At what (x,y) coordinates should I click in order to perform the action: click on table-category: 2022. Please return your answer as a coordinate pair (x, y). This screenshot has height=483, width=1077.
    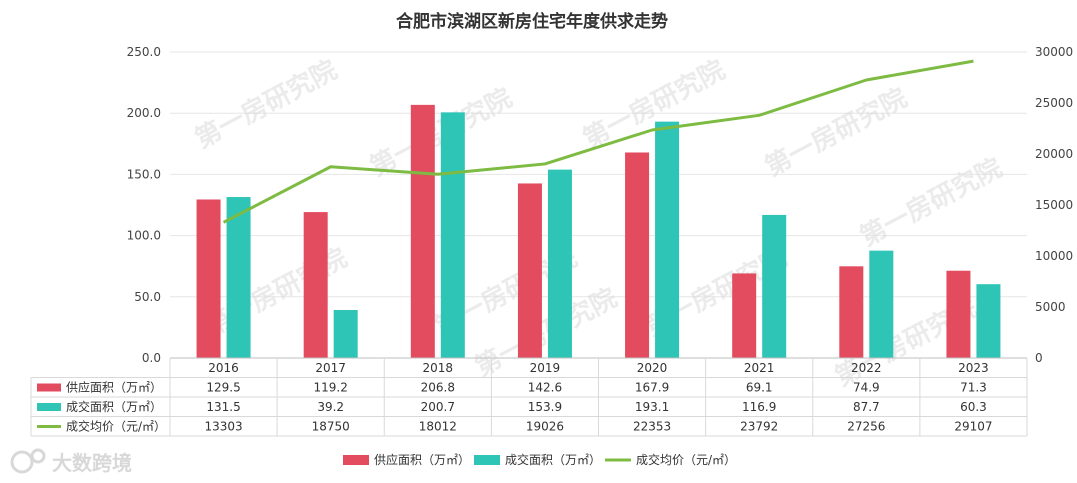
    Looking at the image, I should click on (866, 368).